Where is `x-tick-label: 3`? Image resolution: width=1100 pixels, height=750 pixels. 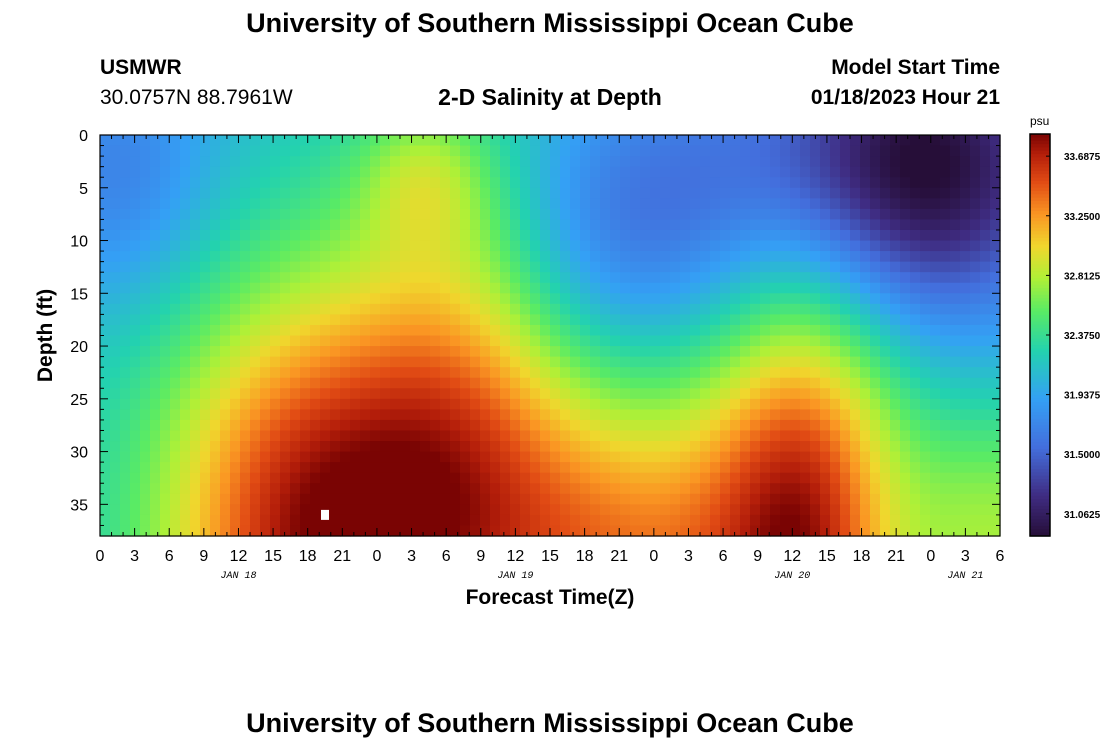
x-tick-label: 3 is located at coordinates (688, 556).